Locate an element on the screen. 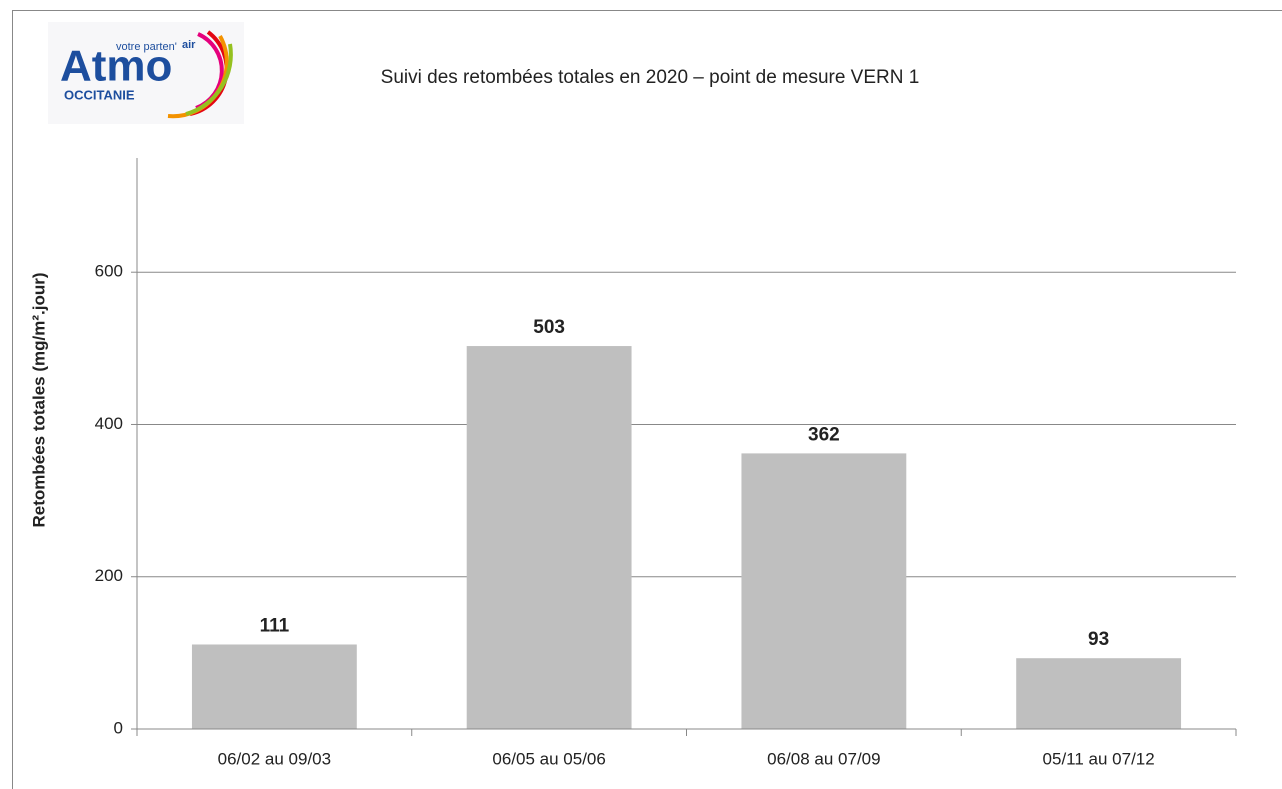 This screenshot has height=789, width=1282. x-tick-label: 06/05 au 05/06 is located at coordinates (548, 758).